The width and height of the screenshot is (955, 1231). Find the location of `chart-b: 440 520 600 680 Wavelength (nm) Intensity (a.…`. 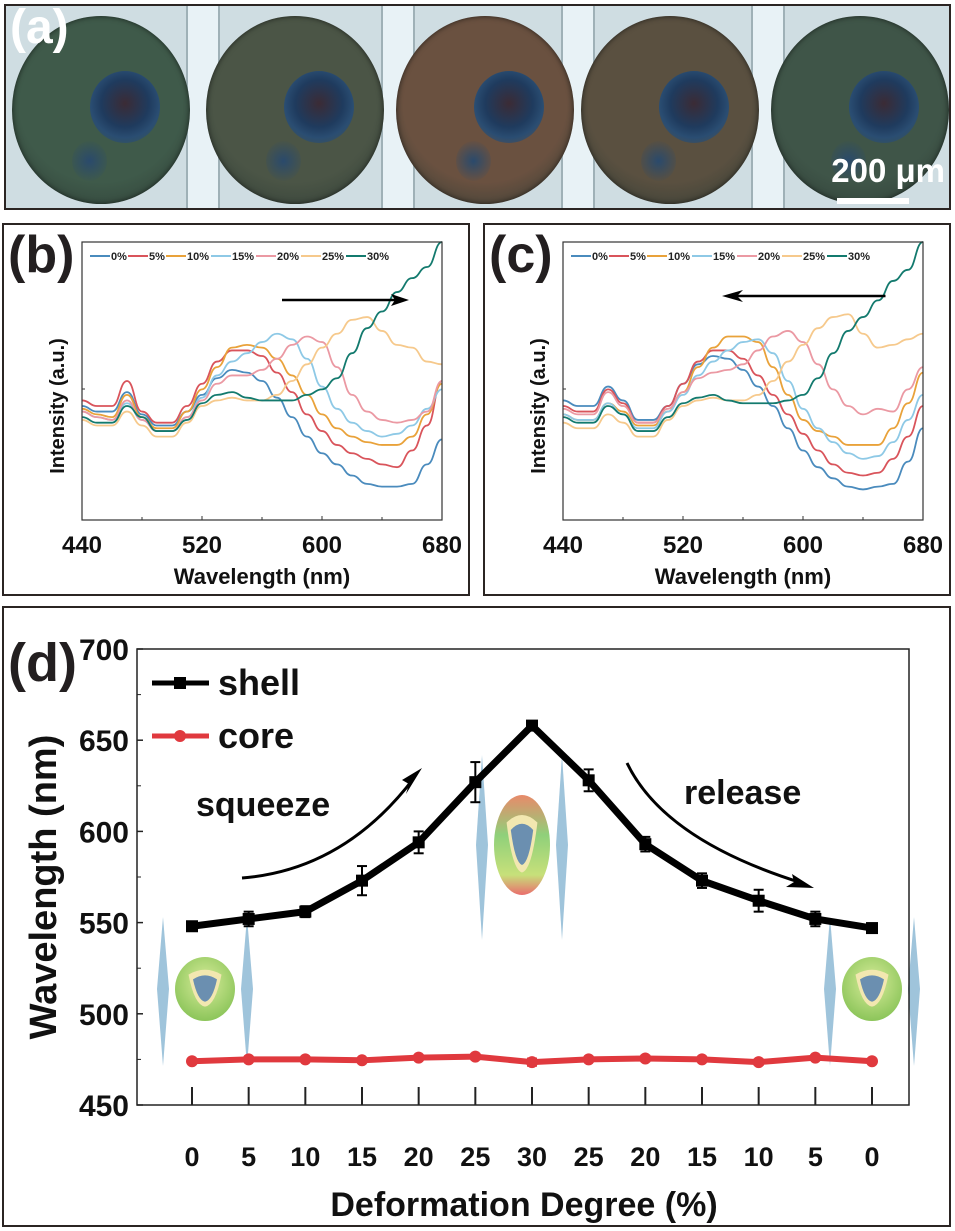

chart-b: 440 520 600 680 Wavelength (nm) Intensity (a.… is located at coordinates (254, 415).